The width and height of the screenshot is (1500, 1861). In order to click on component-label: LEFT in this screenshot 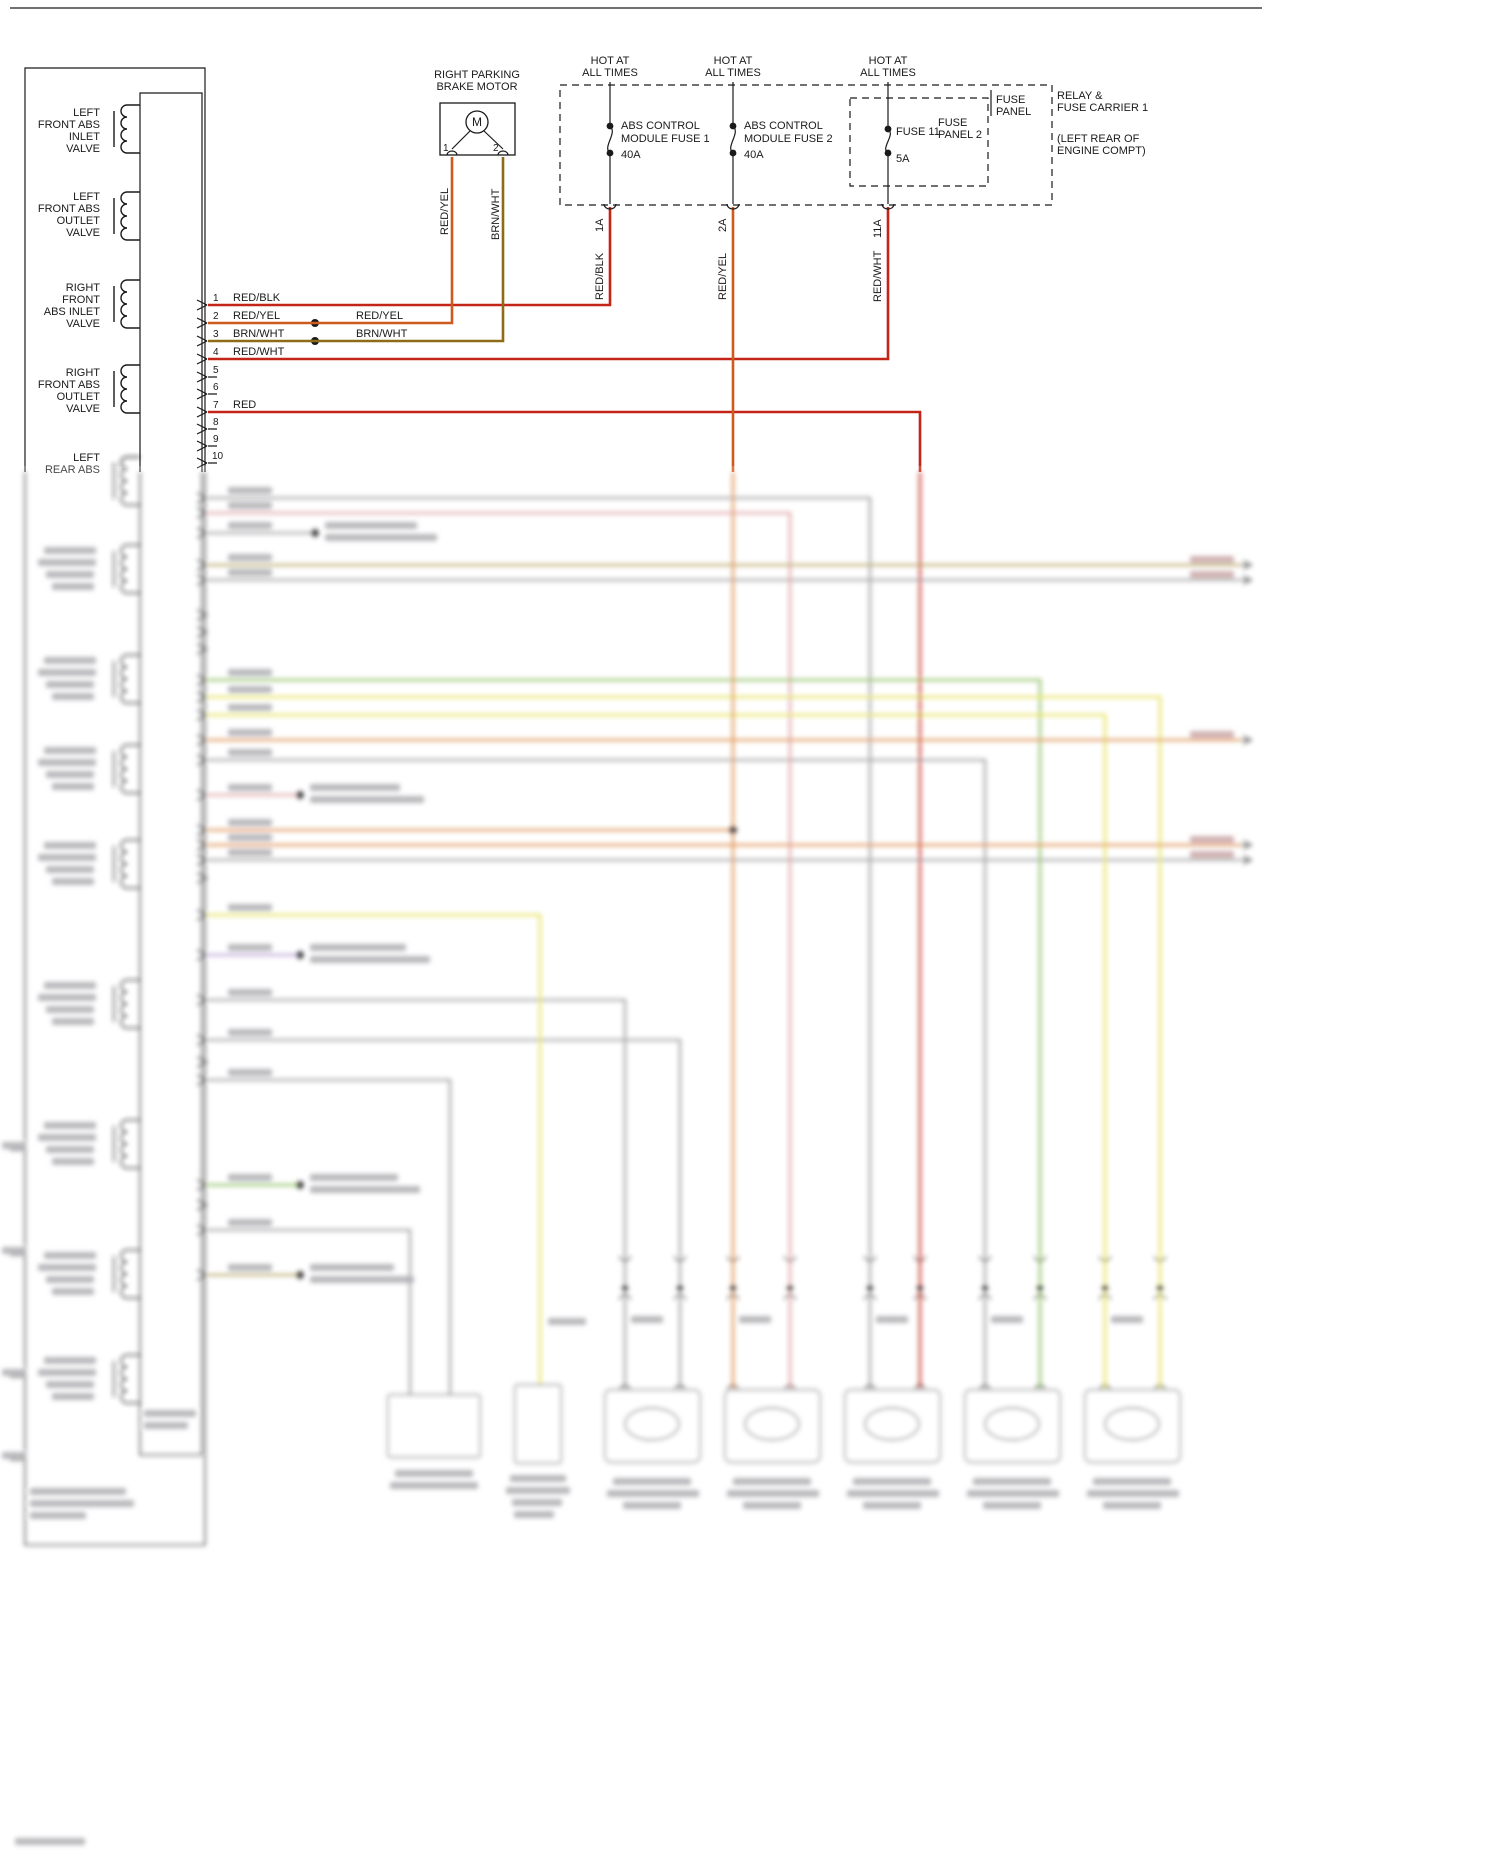, I will do `click(86, 458)`.